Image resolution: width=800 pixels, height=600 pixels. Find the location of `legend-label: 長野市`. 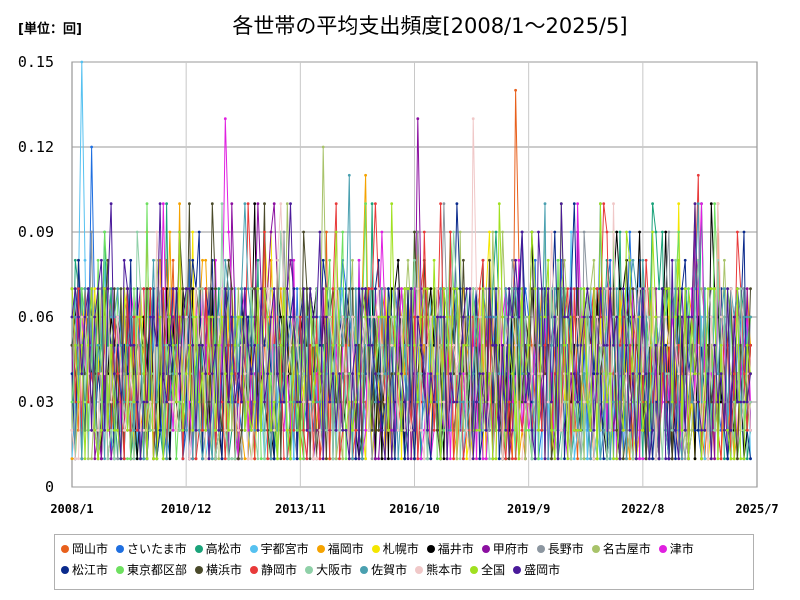

legend-label: 長野市 is located at coordinates (565, 549).